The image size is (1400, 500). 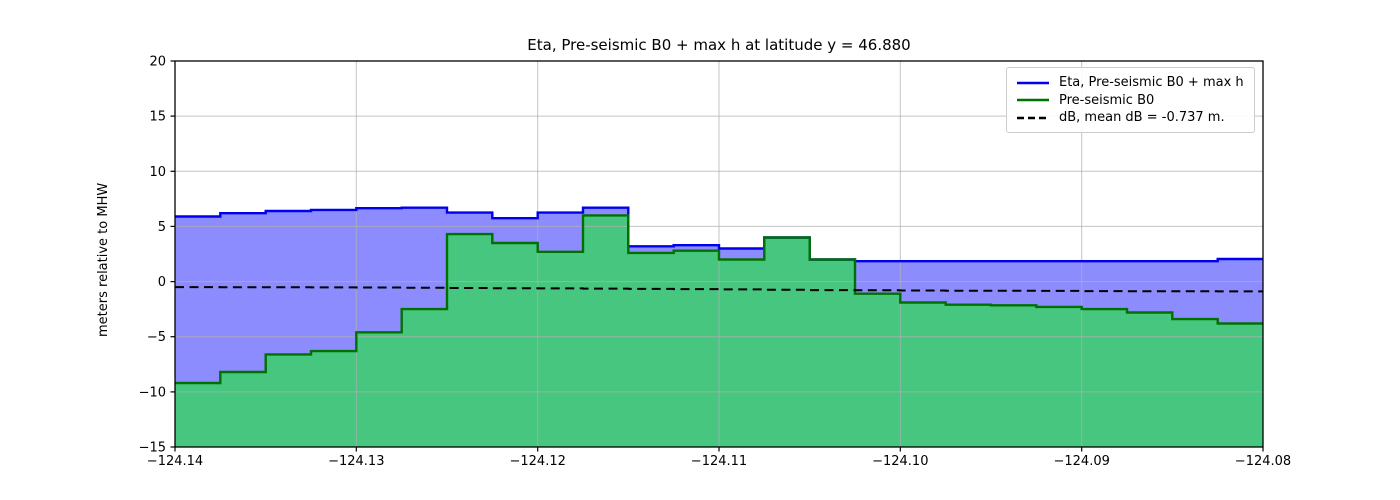 What do you see at coordinates (1263, 461) in the screenshot?
I see `x-tick-label: −124.08` at bounding box center [1263, 461].